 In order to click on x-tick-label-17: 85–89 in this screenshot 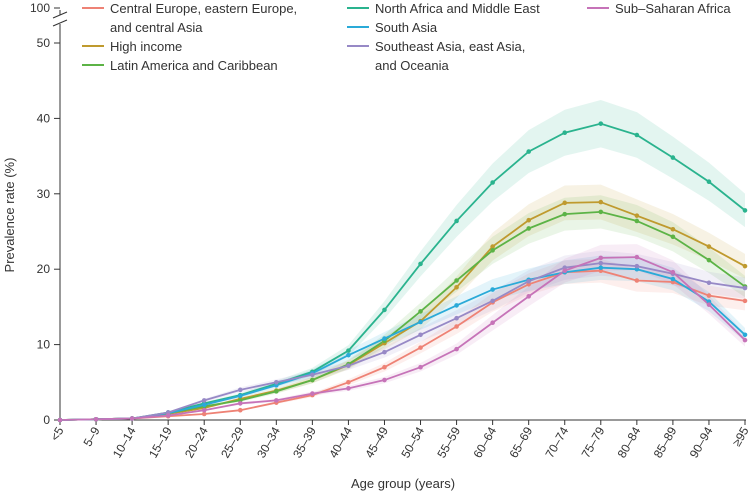, I will do `click(665, 442)`.